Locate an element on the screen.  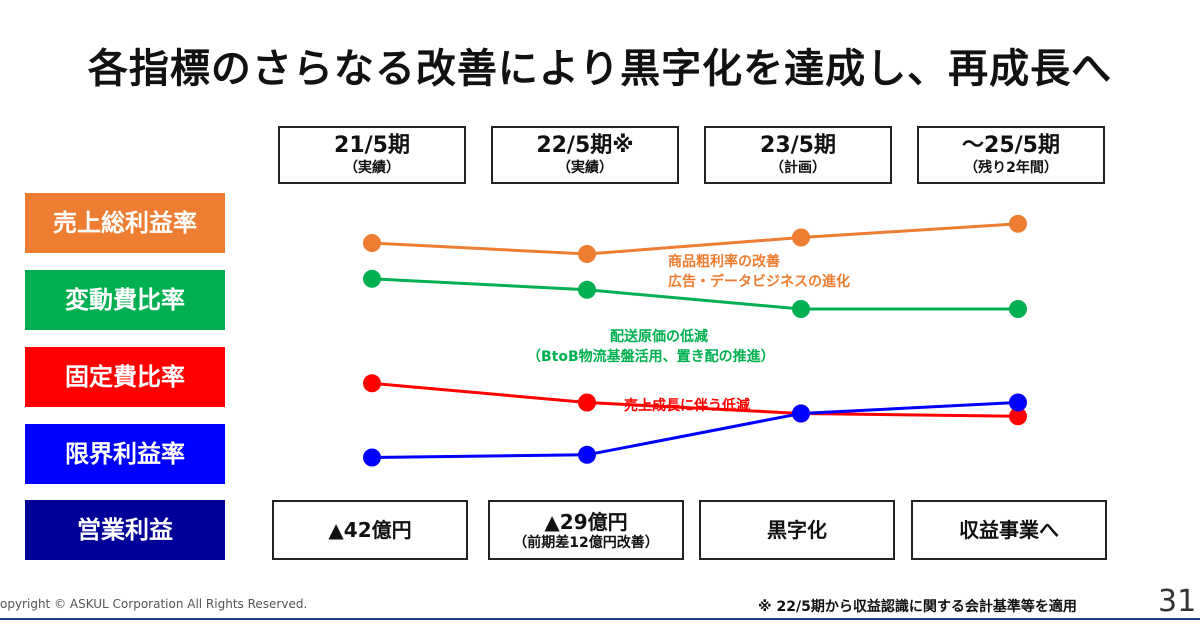
result-value: ▲29億円 is located at coordinates (586, 522).